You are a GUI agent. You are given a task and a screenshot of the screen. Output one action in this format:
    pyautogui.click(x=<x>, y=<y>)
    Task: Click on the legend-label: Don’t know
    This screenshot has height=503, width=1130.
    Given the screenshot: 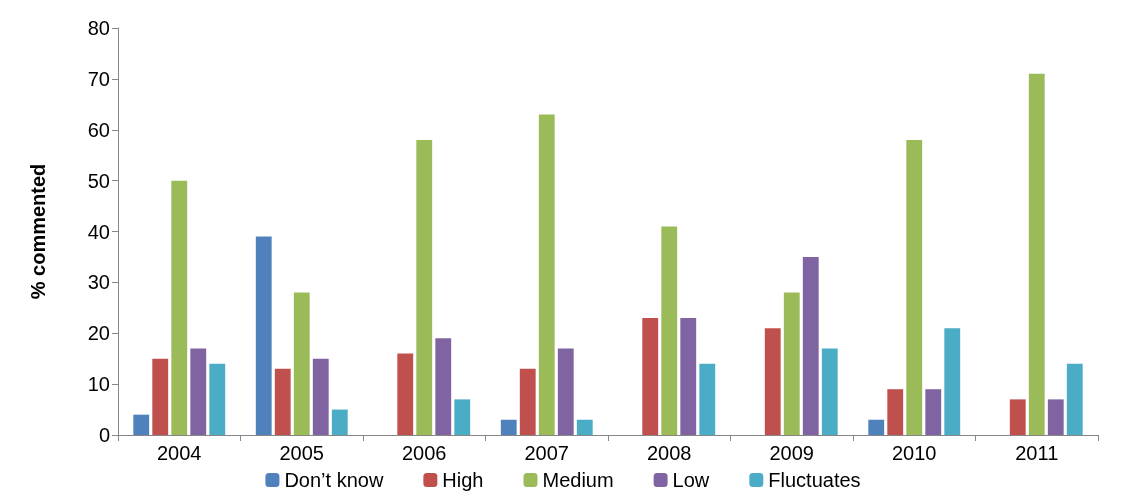 What is the action you would take?
    pyautogui.click(x=334, y=480)
    